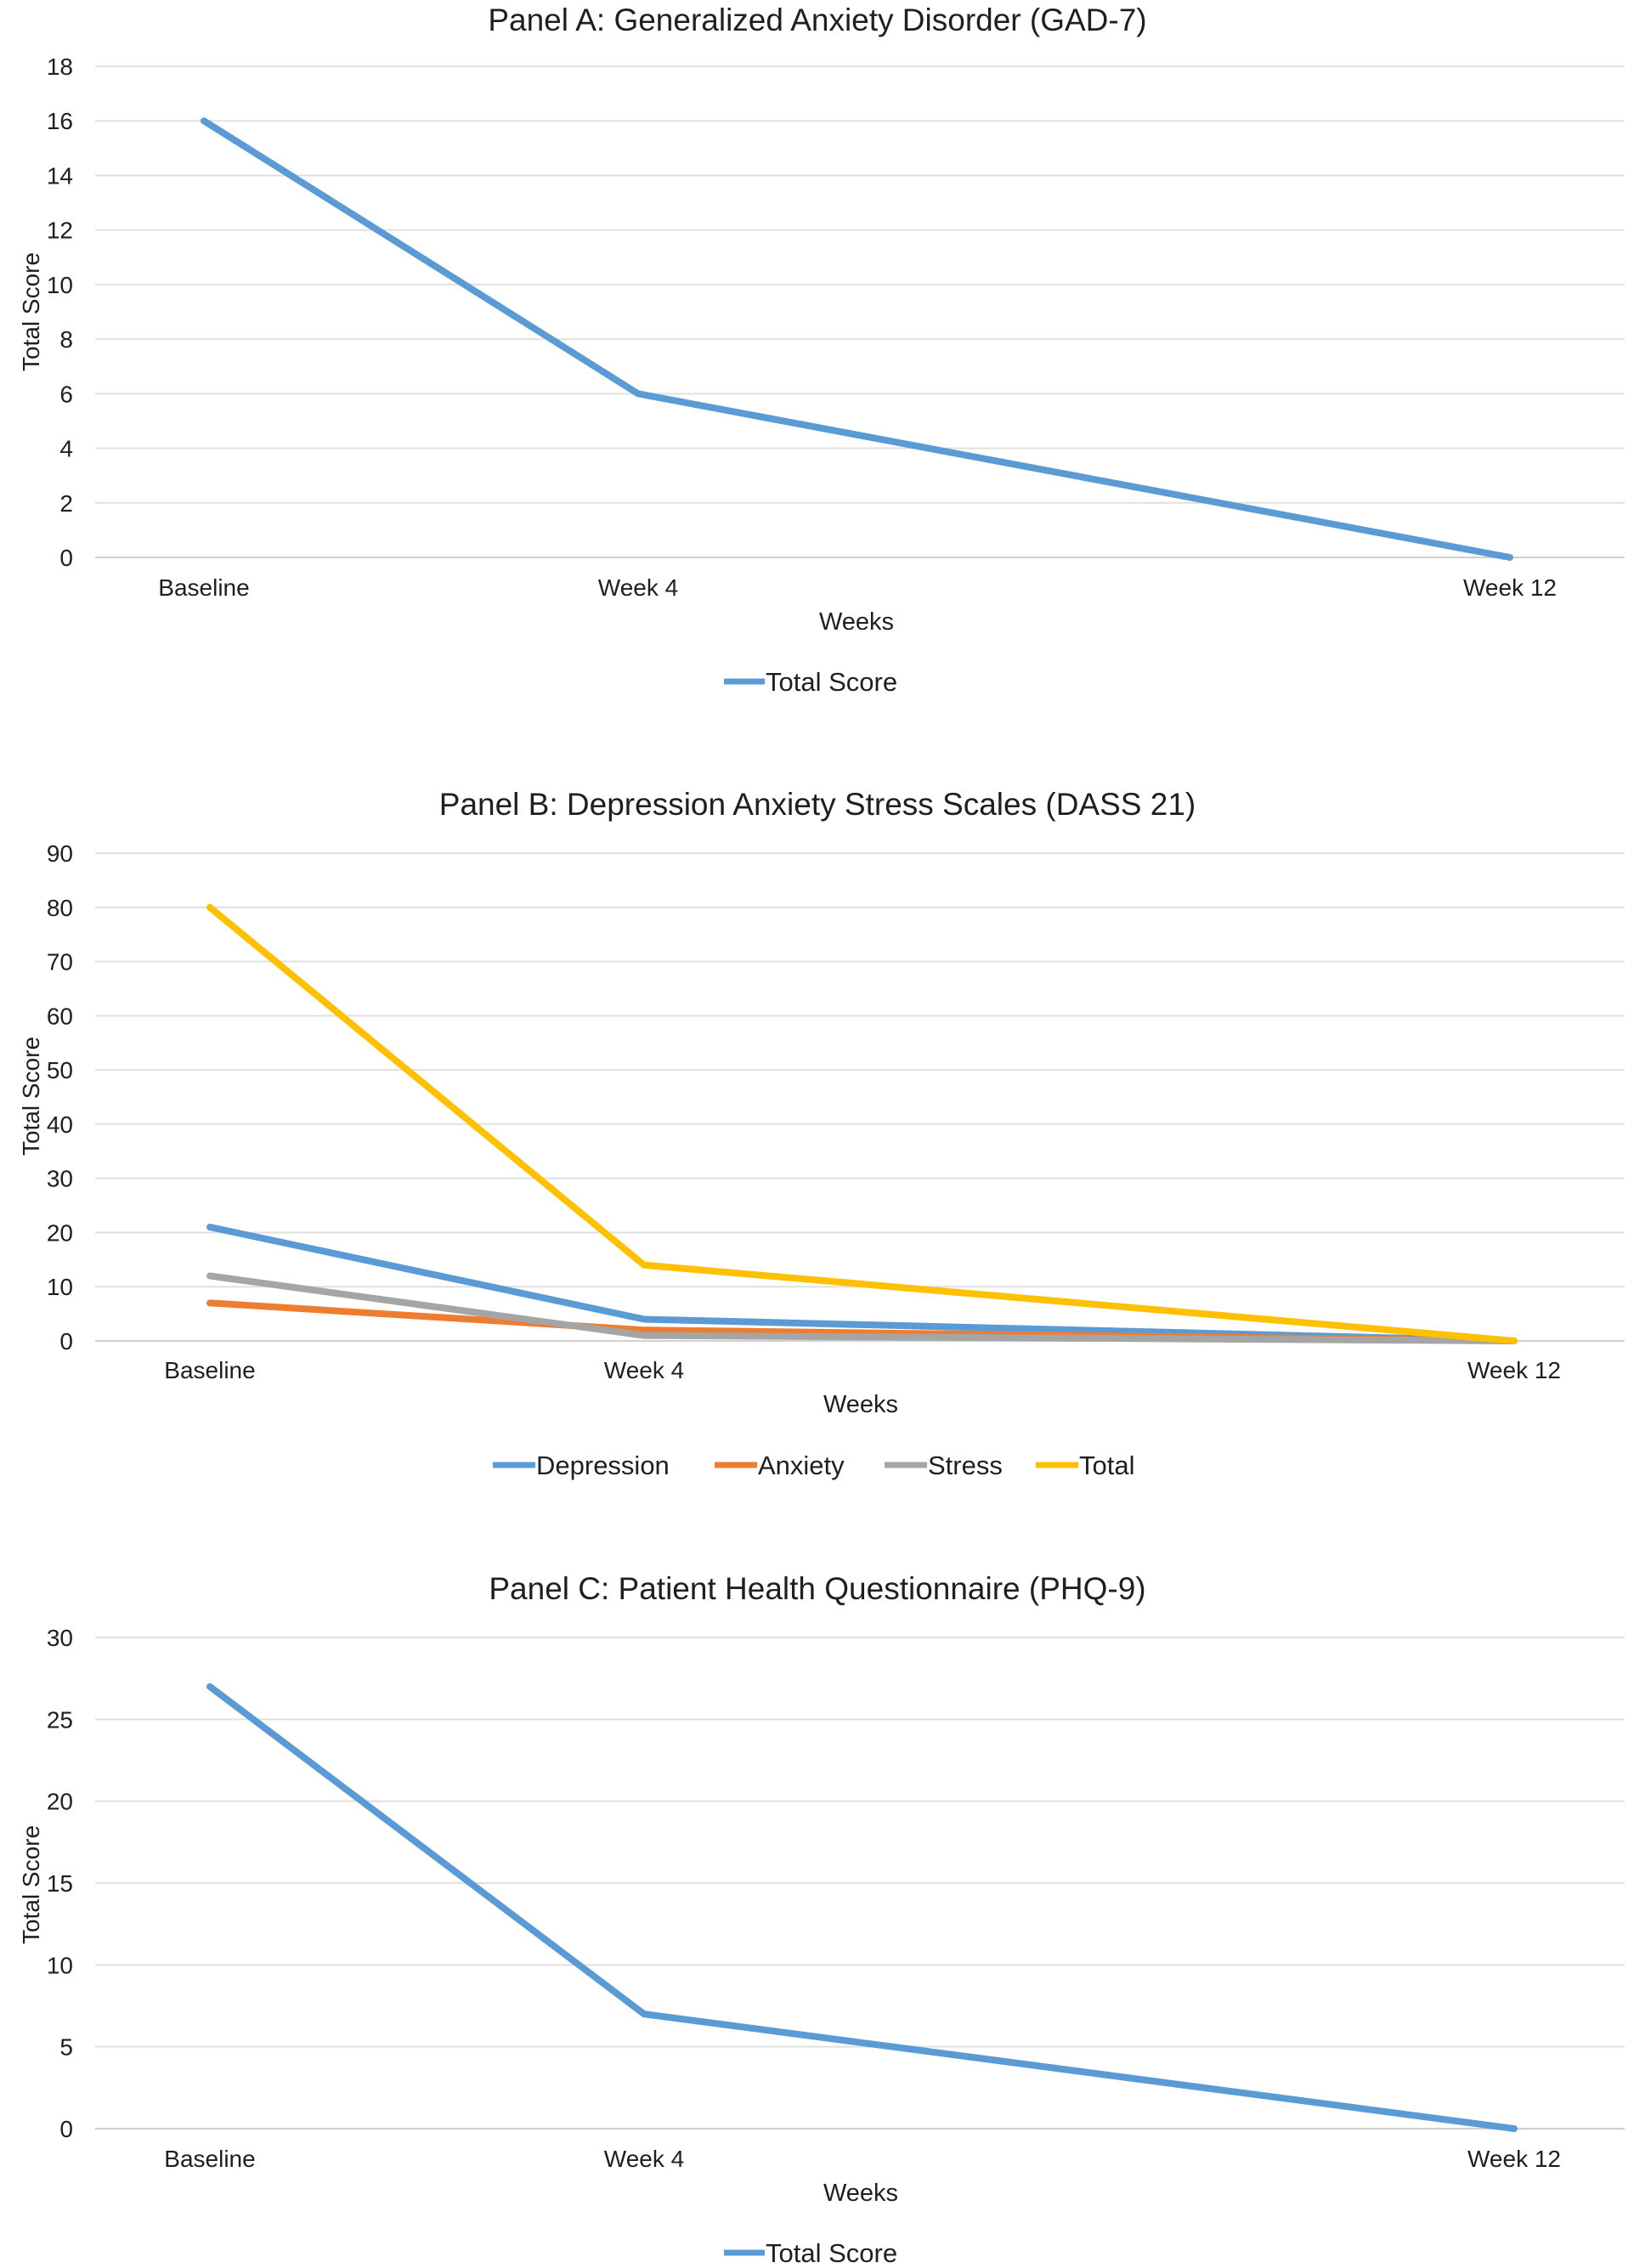 The width and height of the screenshot is (1634, 2268). I want to click on legend: Depression Anxiety Stress Total, so click(813, 1465).